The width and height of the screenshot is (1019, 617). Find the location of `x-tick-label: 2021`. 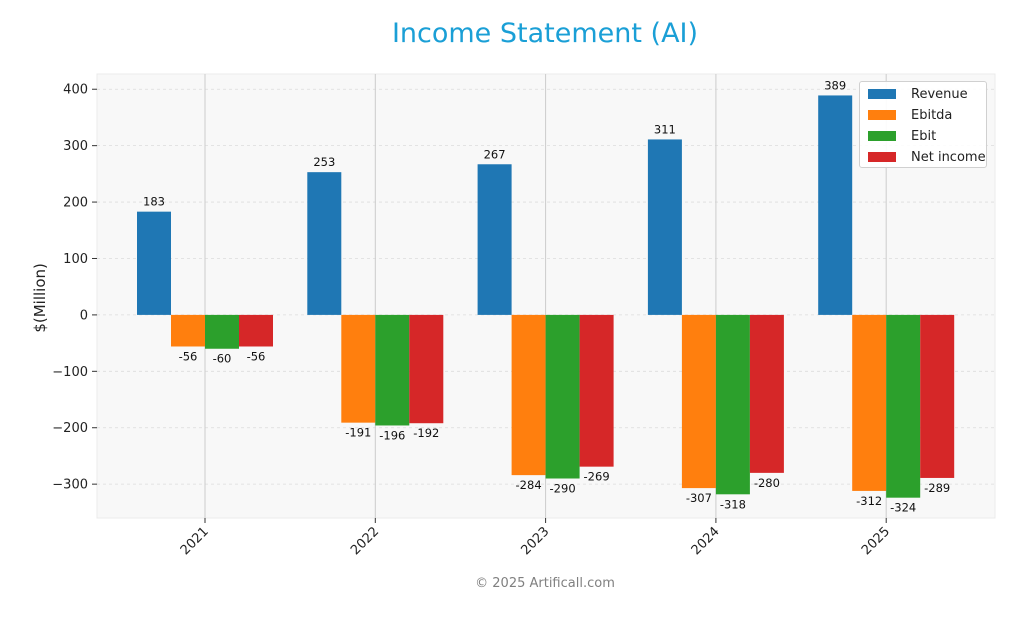

x-tick-label: 2021 is located at coordinates (195, 541).